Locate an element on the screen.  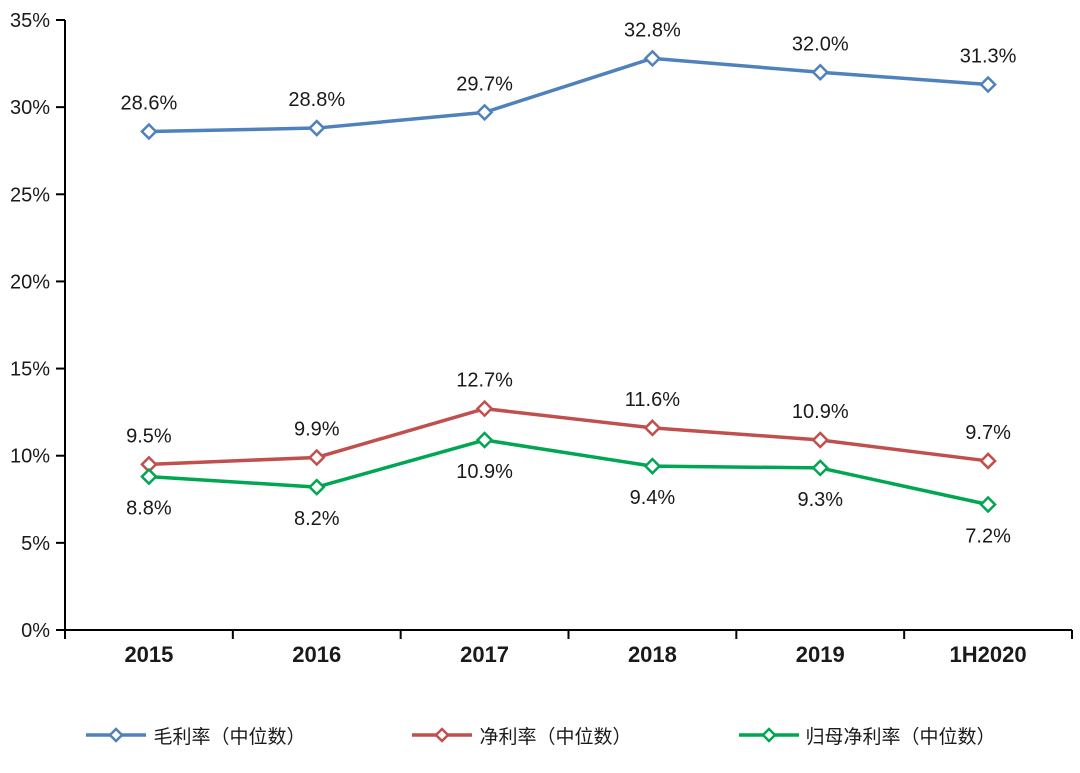
x-axis-label: 1H2020 is located at coordinates (988, 654).